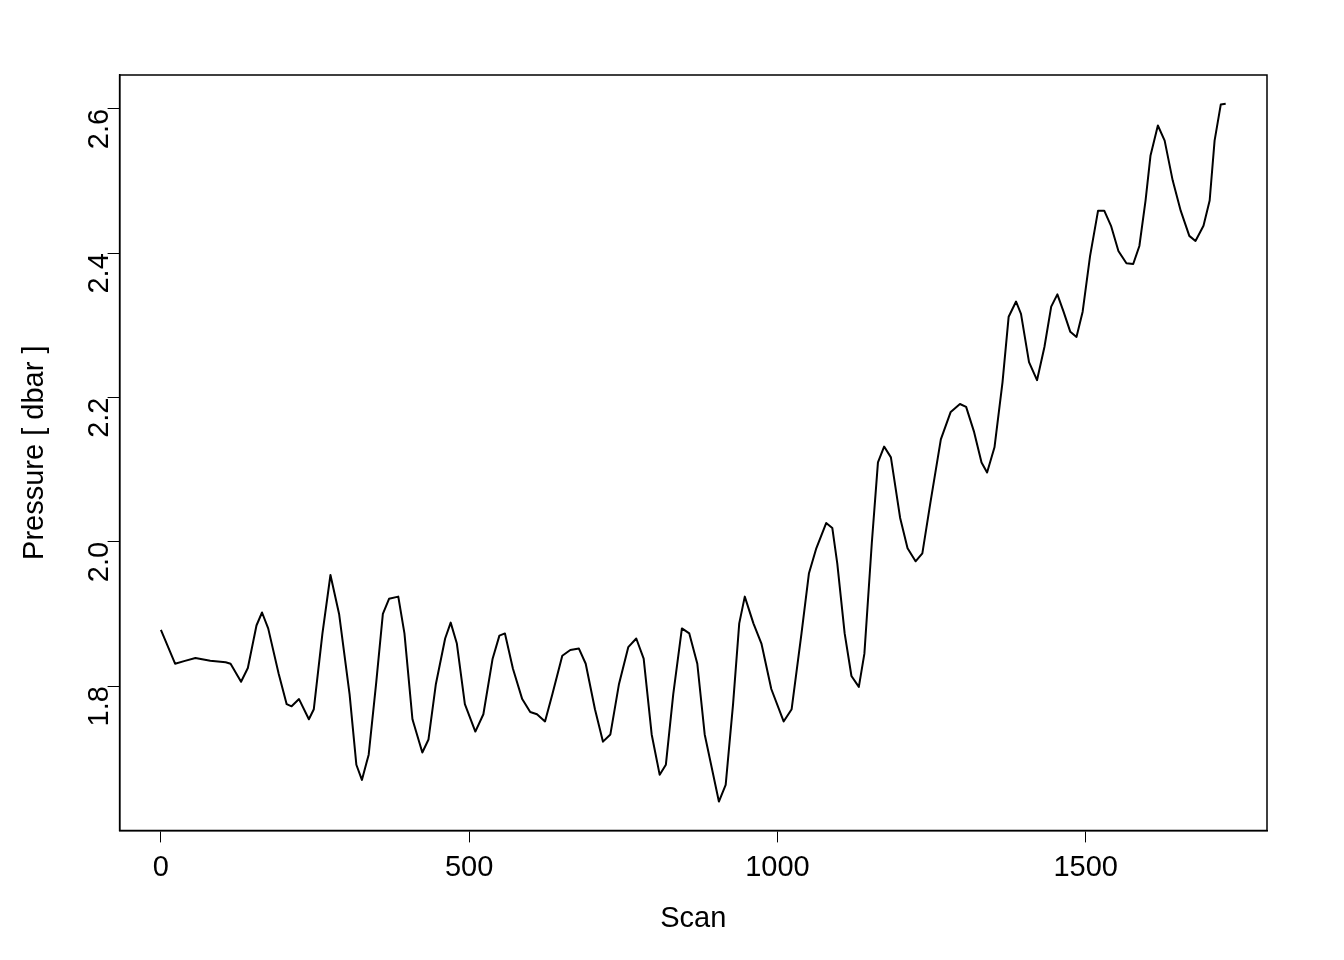 The width and height of the screenshot is (1344, 960). Describe the element at coordinates (777, 865) in the screenshot. I see `x-tick-label: 1000` at that location.